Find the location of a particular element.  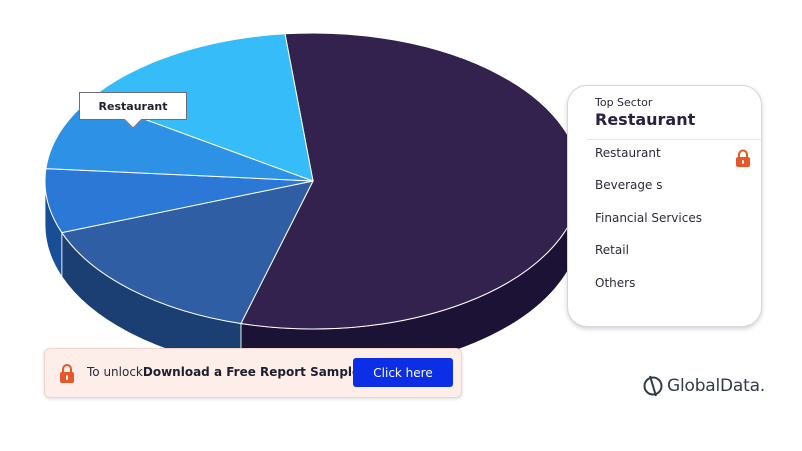

legend-kicker: Top Sector is located at coordinates (624, 102).